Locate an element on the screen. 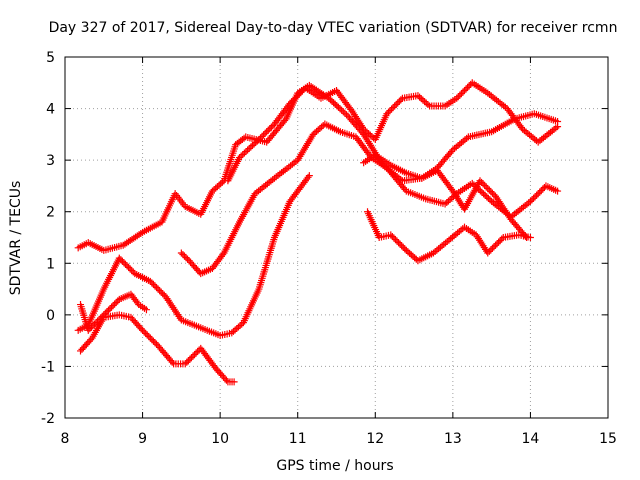  x-tick-label: 13 is located at coordinates (453, 439).